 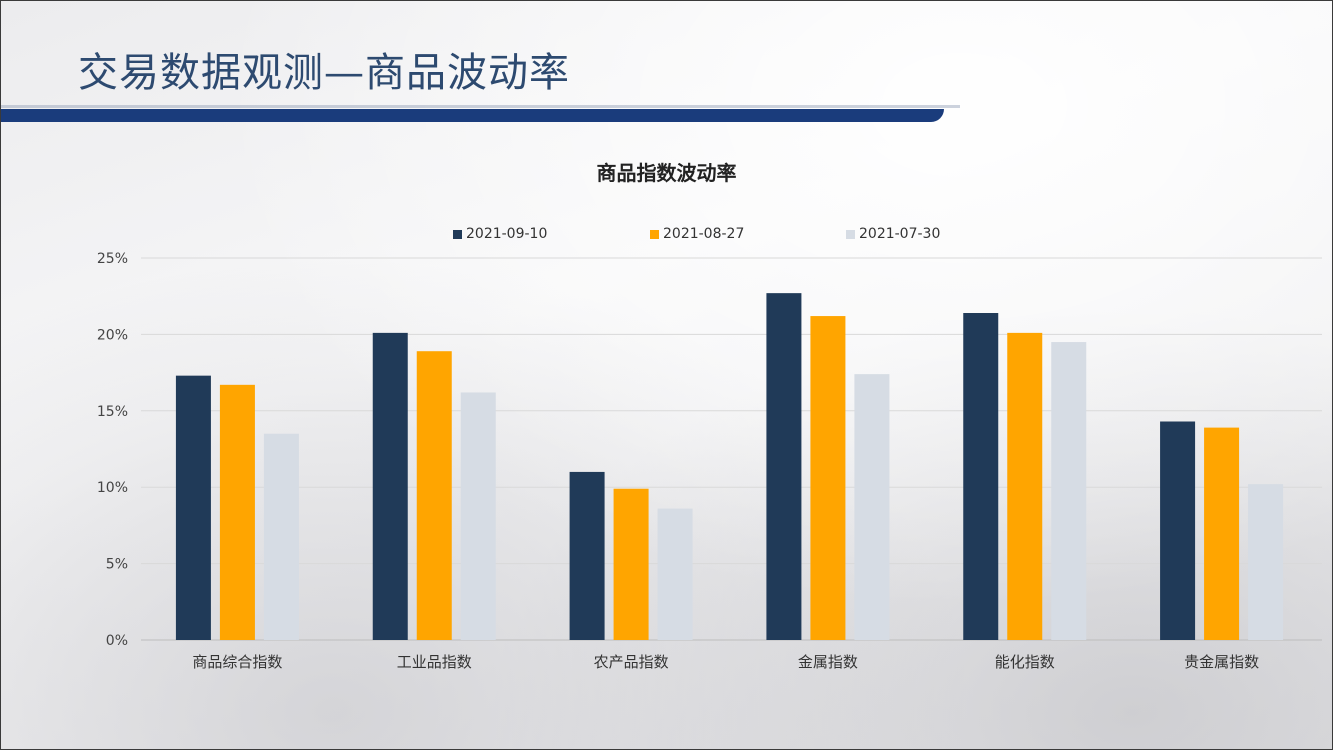 What do you see at coordinates (117, 641) in the screenshot?
I see `y-tick-label: 0%` at bounding box center [117, 641].